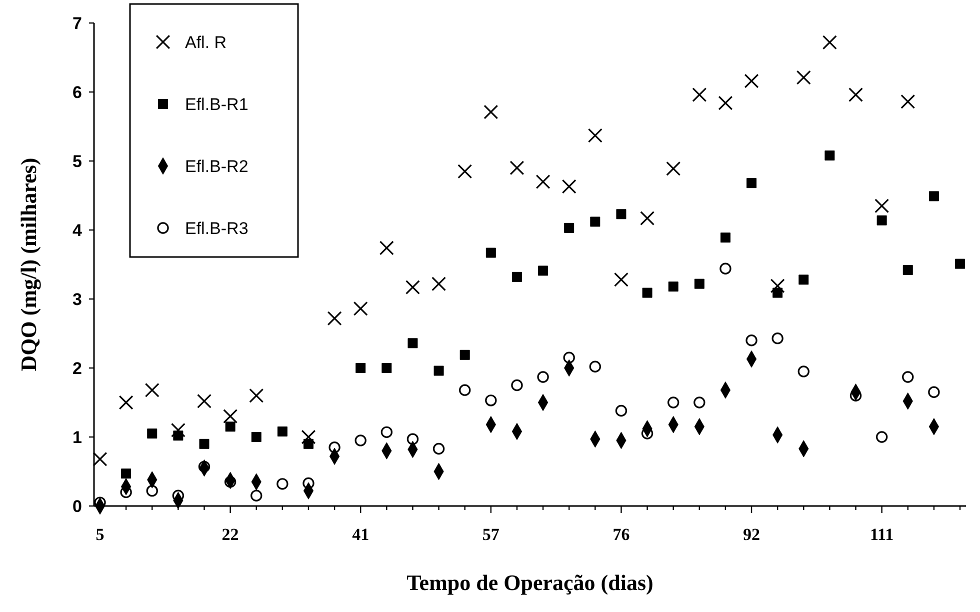 Image resolution: width=980 pixels, height=612 pixels. I want to click on x-tick-label: 57, so click(491, 534).